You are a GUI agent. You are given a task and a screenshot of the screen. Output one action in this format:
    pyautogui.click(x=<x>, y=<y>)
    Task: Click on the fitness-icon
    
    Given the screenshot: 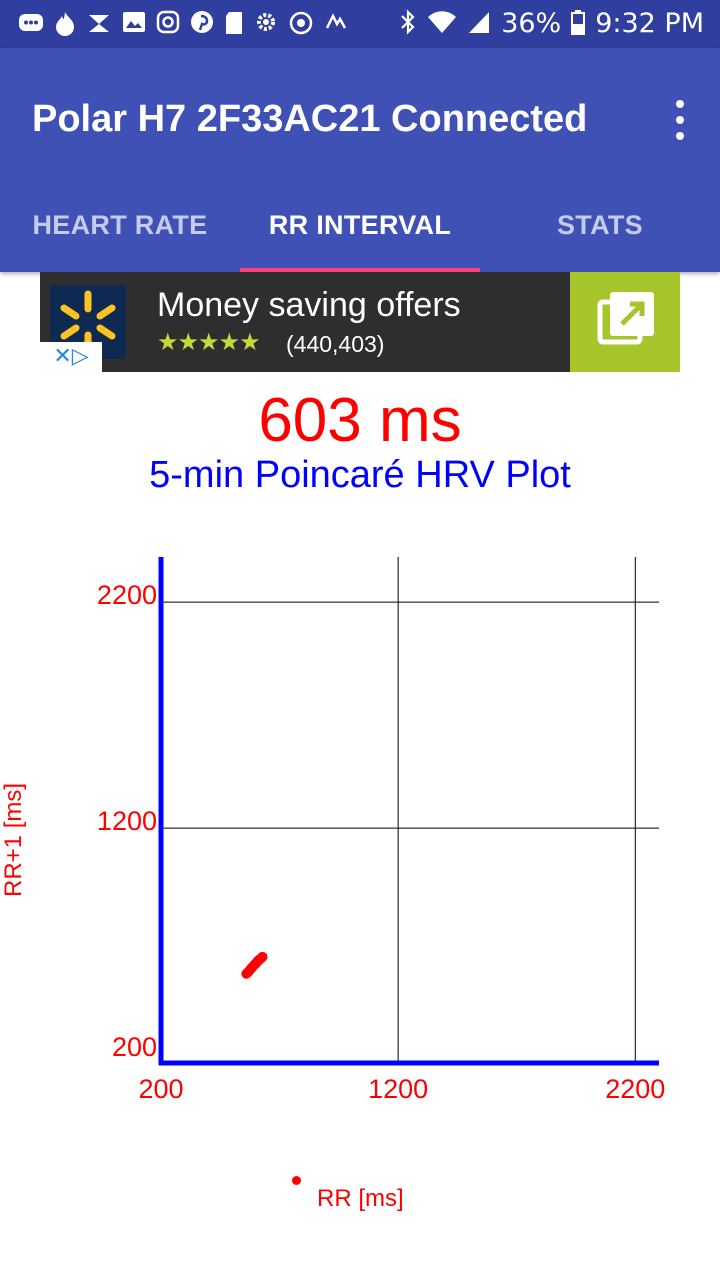 What is the action you would take?
    pyautogui.click(x=336, y=27)
    